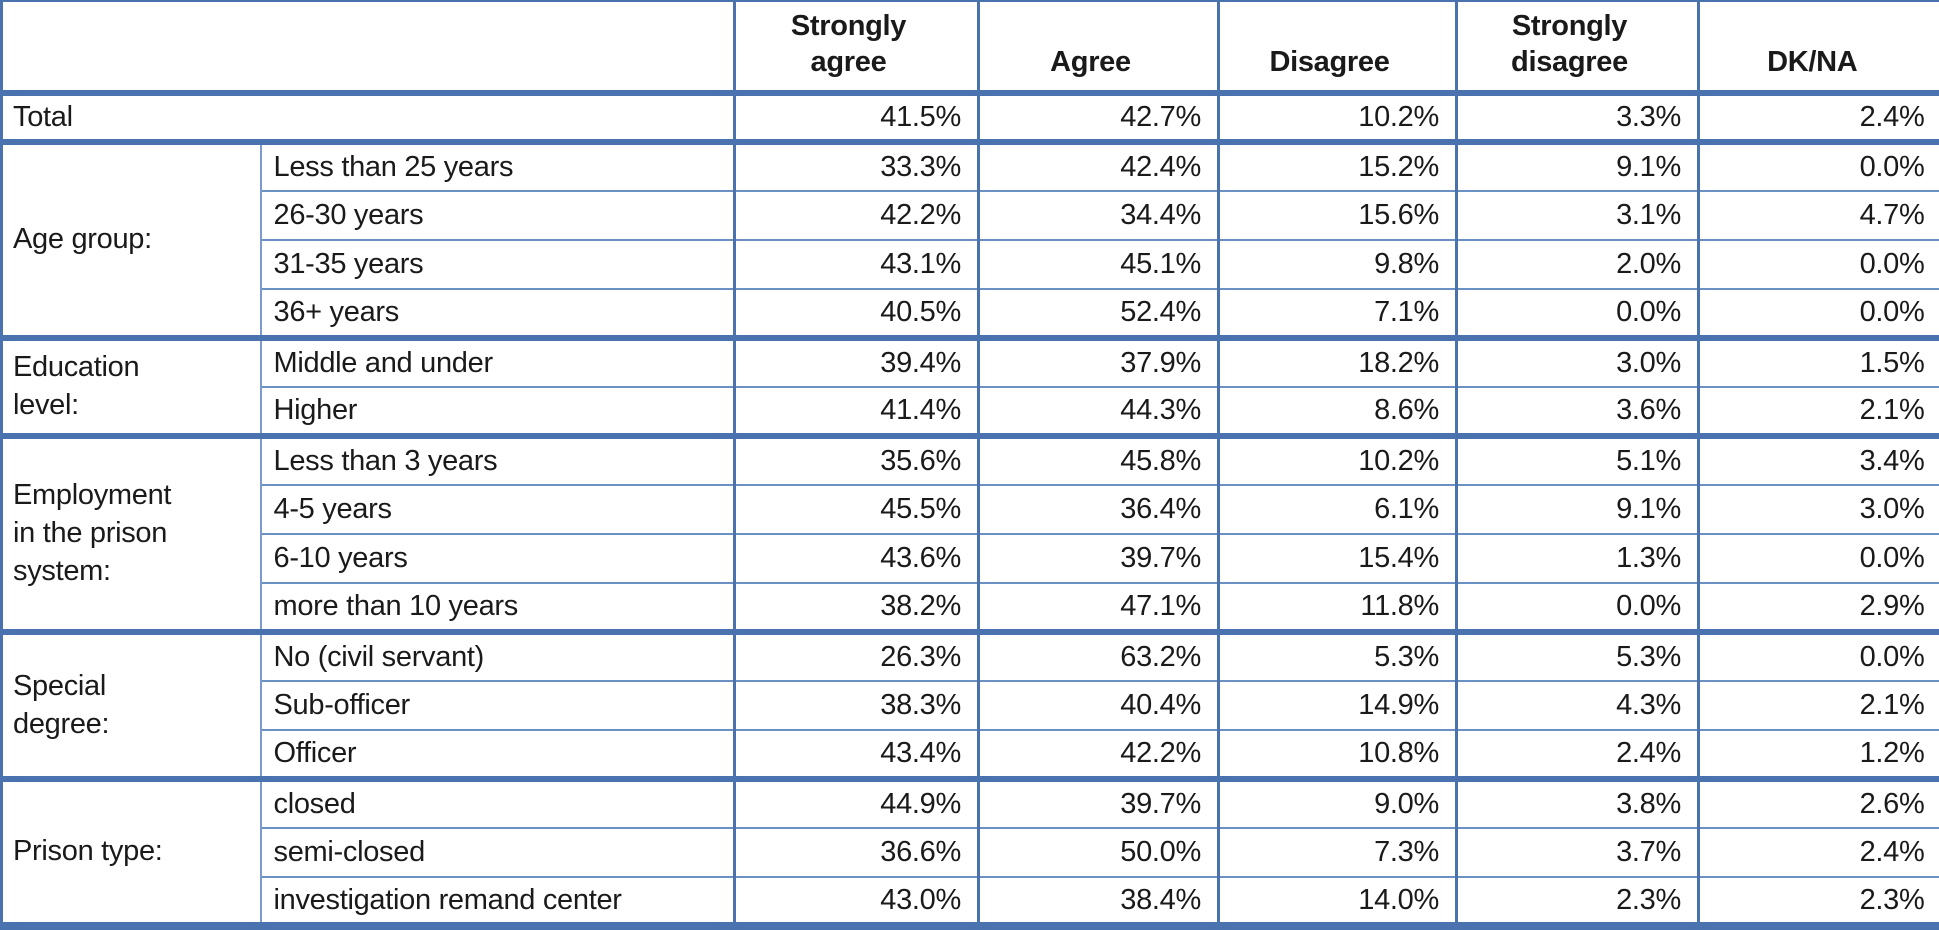 This screenshot has height=930, width=1939. I want to click on cell-value: 4.3%, so click(1578, 705).